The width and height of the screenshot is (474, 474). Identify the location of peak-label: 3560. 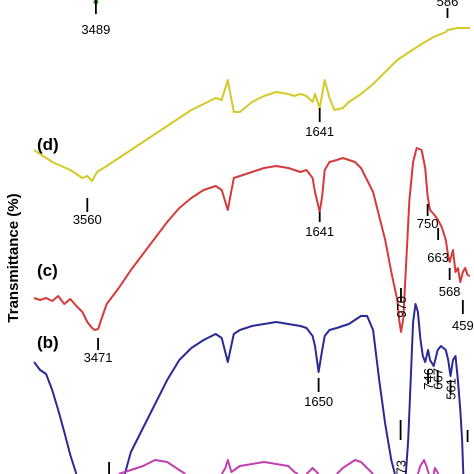
(87, 219).